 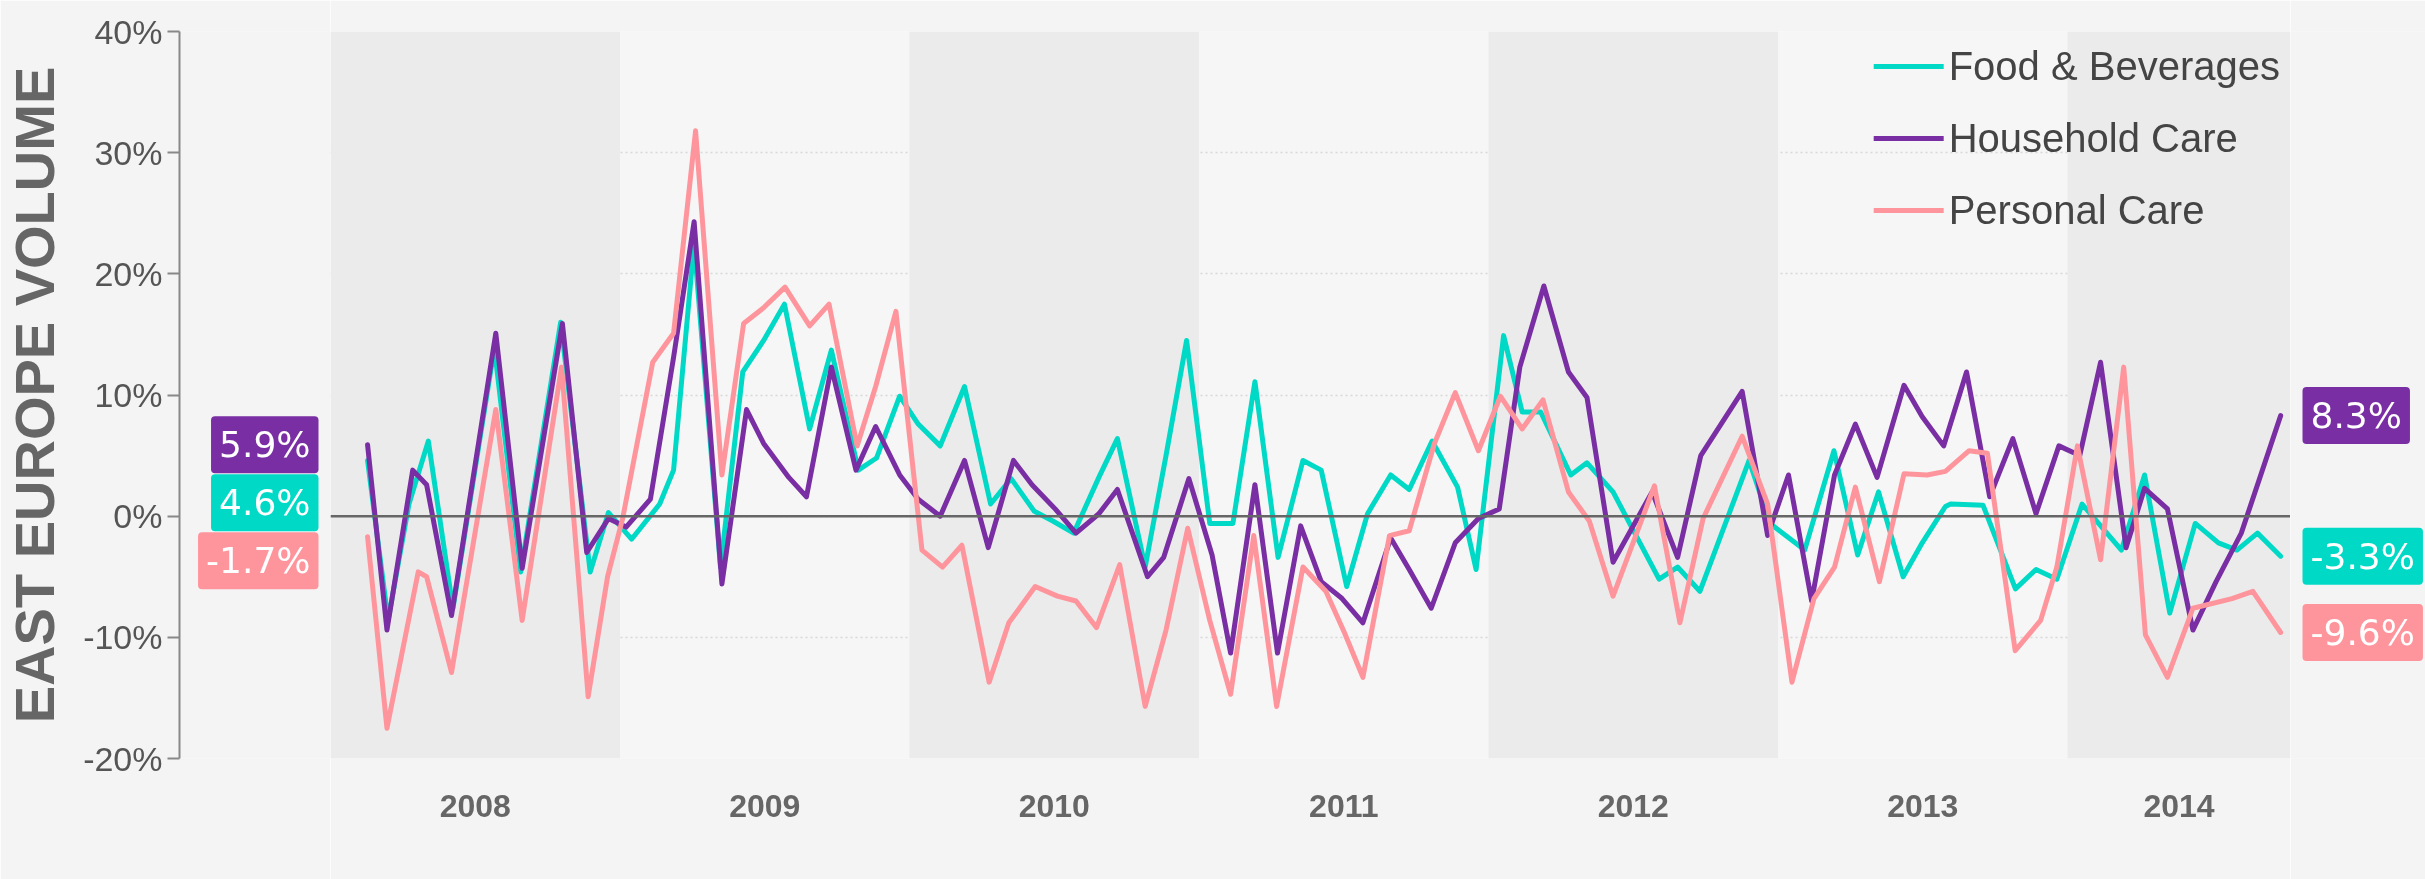 What do you see at coordinates (1923, 805) in the screenshot?
I see `x-tick-label: 2013` at bounding box center [1923, 805].